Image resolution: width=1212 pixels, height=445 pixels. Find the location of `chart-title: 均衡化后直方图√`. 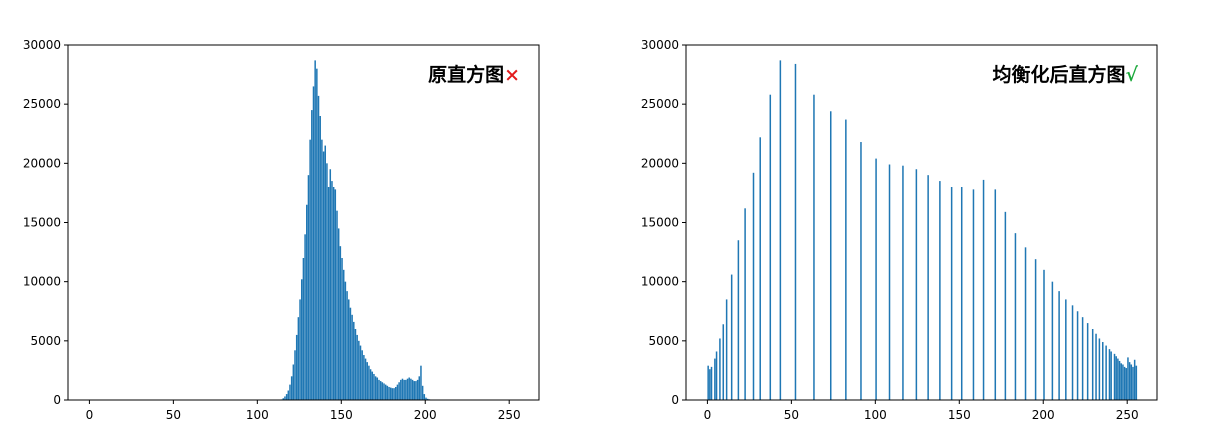

chart-title: 均衡化后直方图√ is located at coordinates (1065, 74).